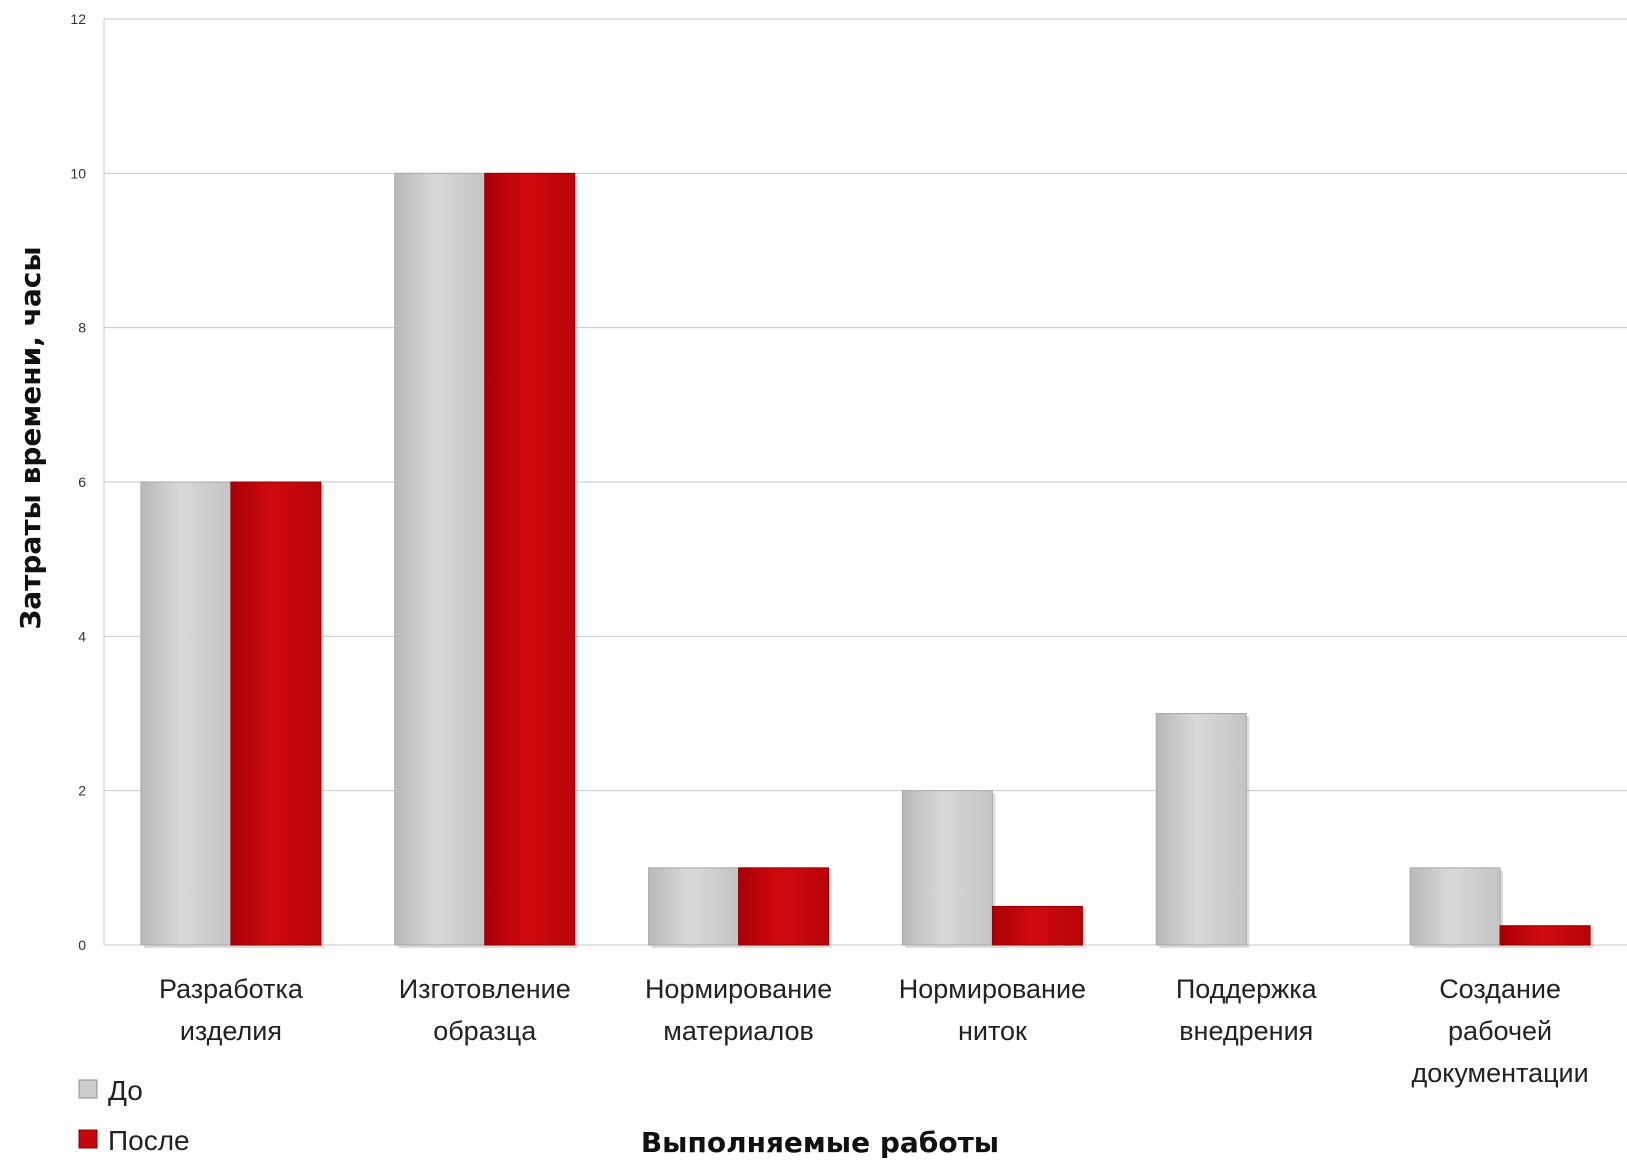 Image resolution: width=1627 pixels, height=1165 pixels. What do you see at coordinates (992, 1031) in the screenshot?
I see `x-category-label: ниток` at bounding box center [992, 1031].